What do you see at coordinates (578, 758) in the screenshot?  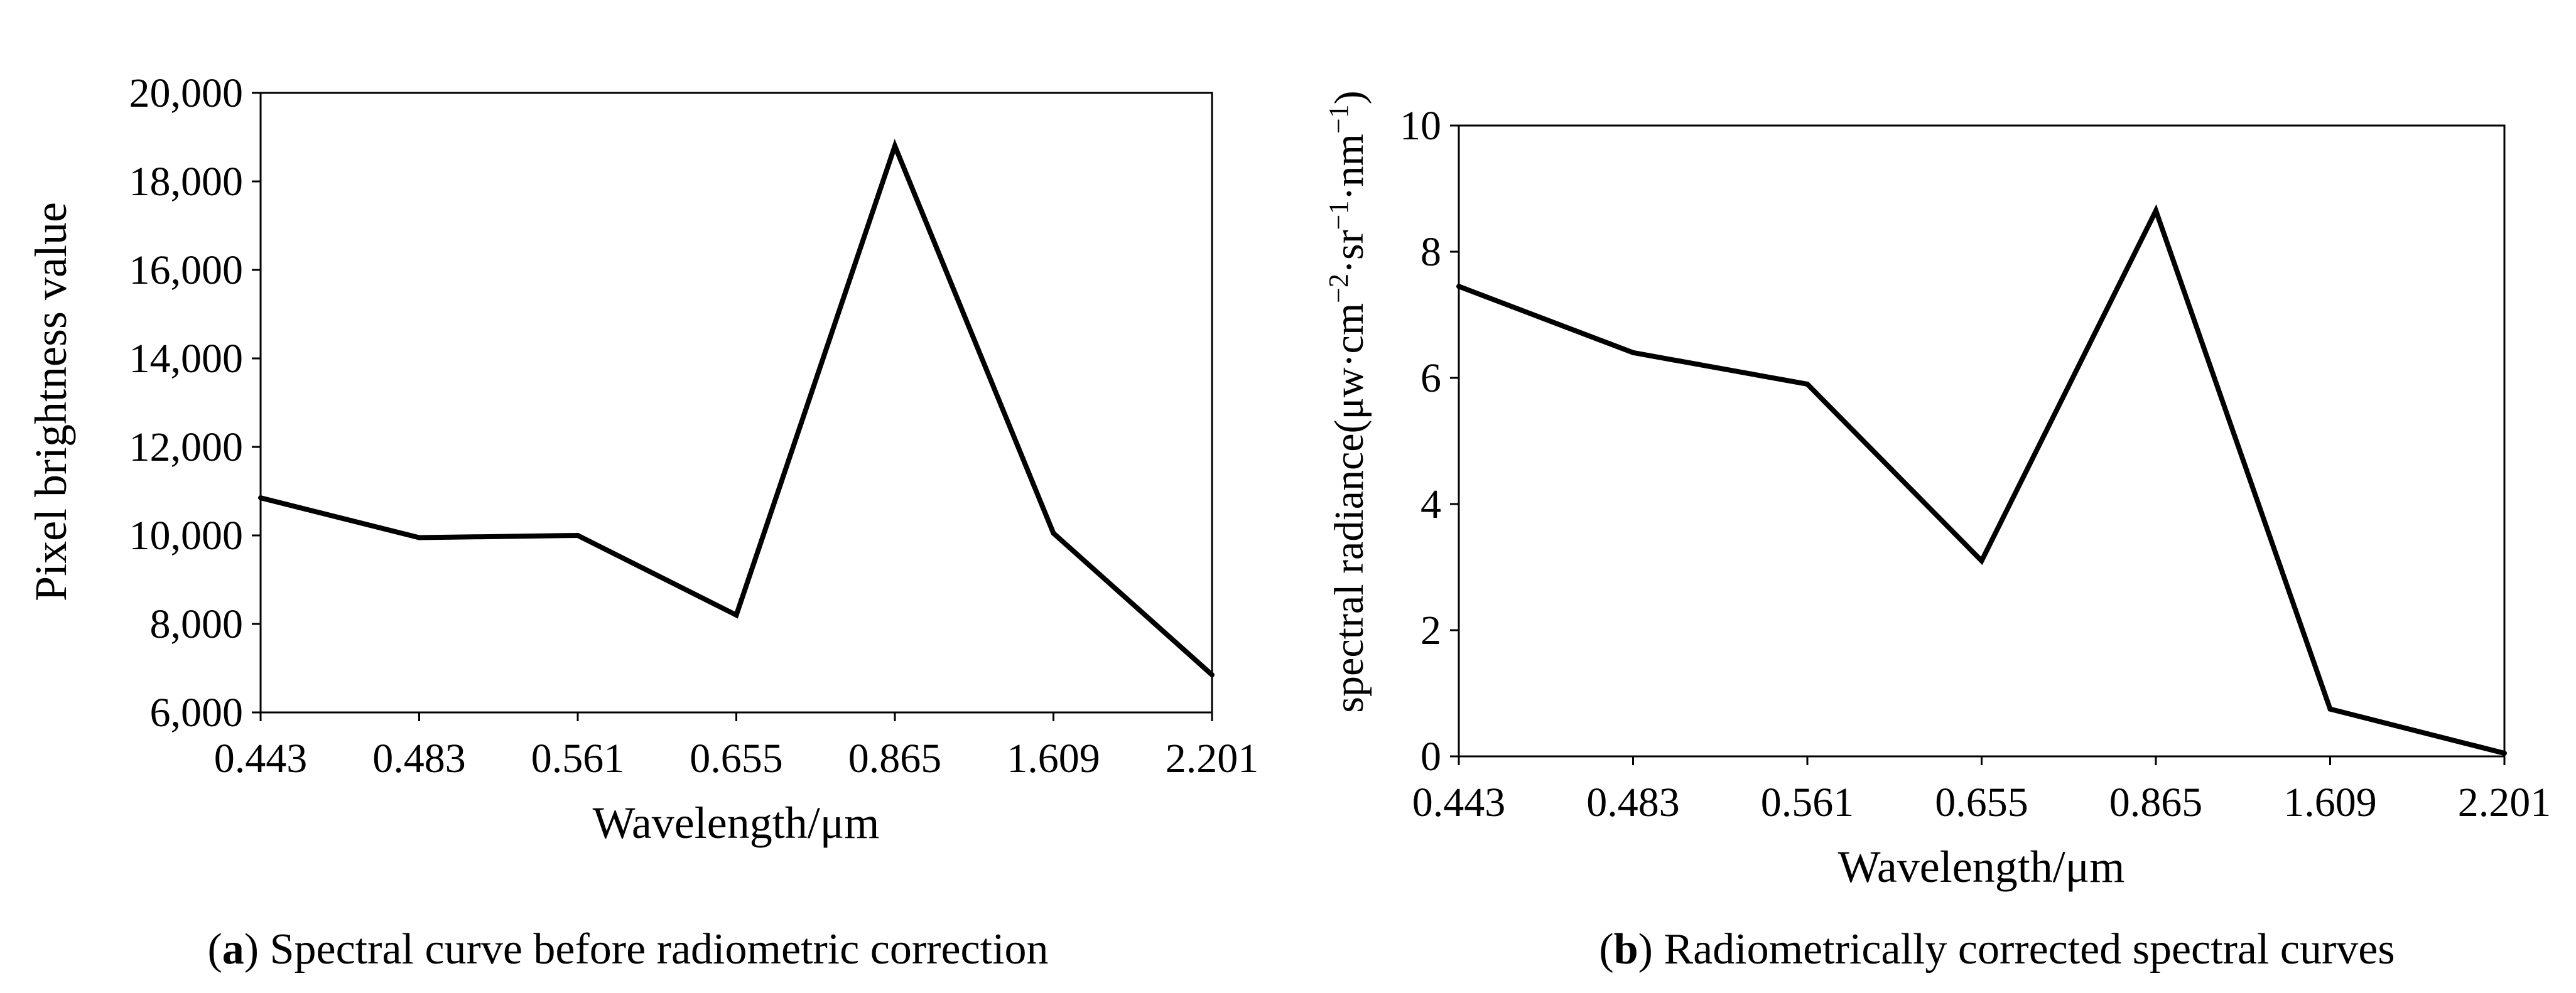 I see `chart-a-x-tick-label: 0.561` at bounding box center [578, 758].